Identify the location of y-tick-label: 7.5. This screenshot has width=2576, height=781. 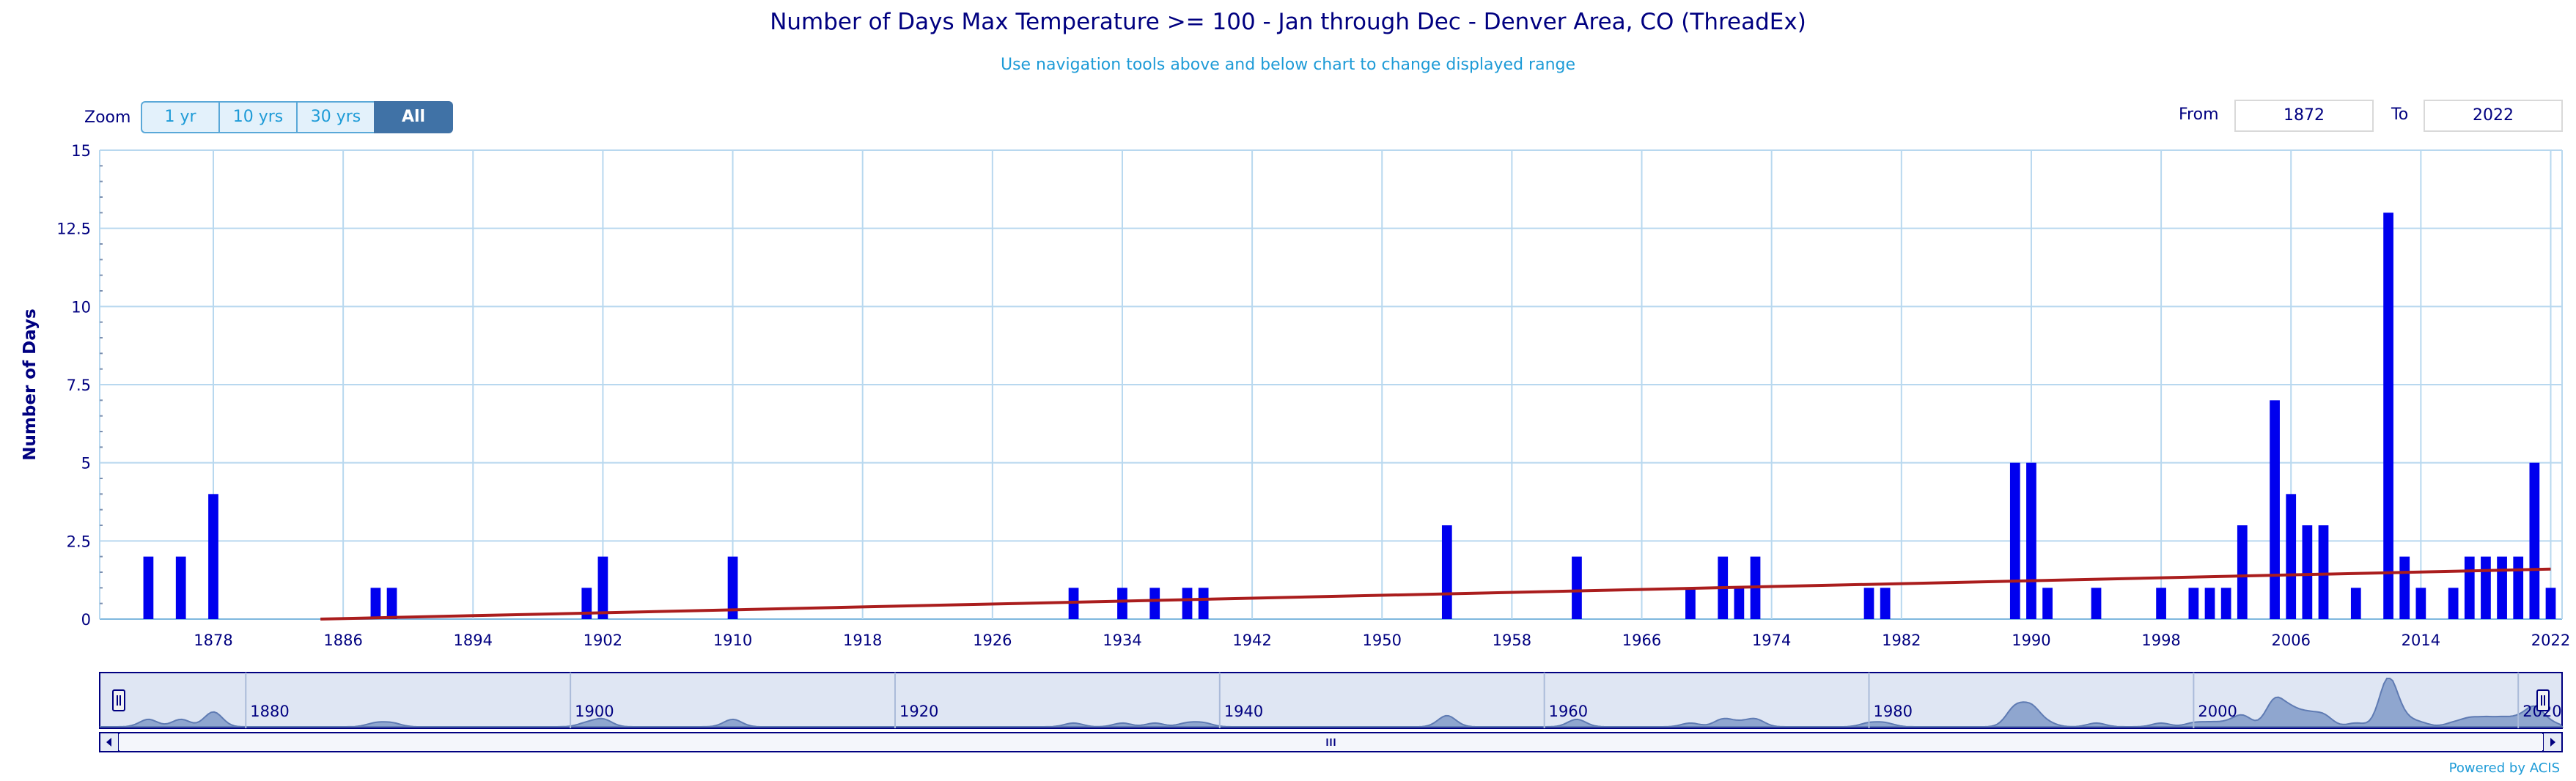
(79, 385).